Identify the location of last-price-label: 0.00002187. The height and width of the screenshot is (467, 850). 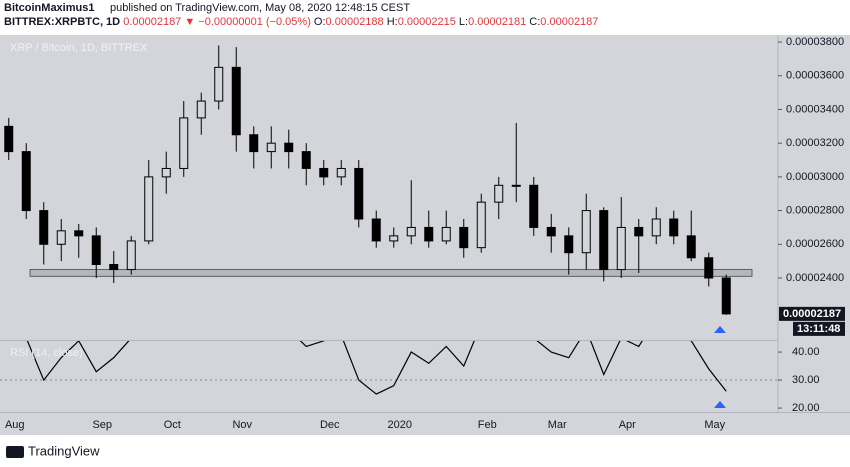
(812, 314).